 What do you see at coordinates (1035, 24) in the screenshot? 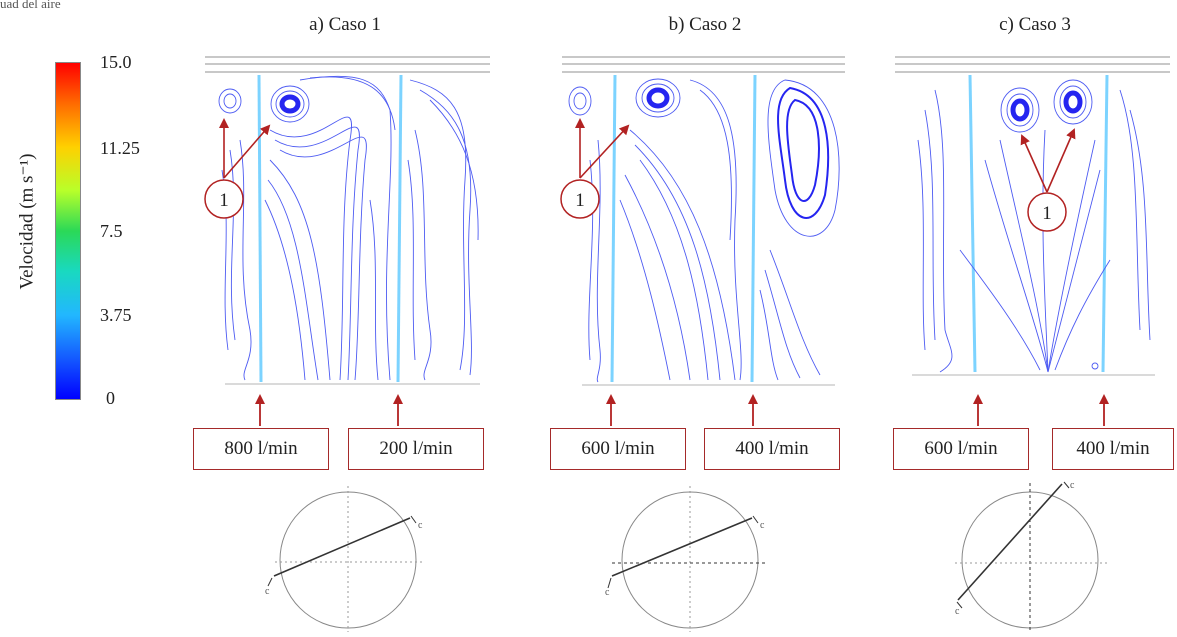
I see `panel-title-caso-3: c) Caso 3` at bounding box center [1035, 24].